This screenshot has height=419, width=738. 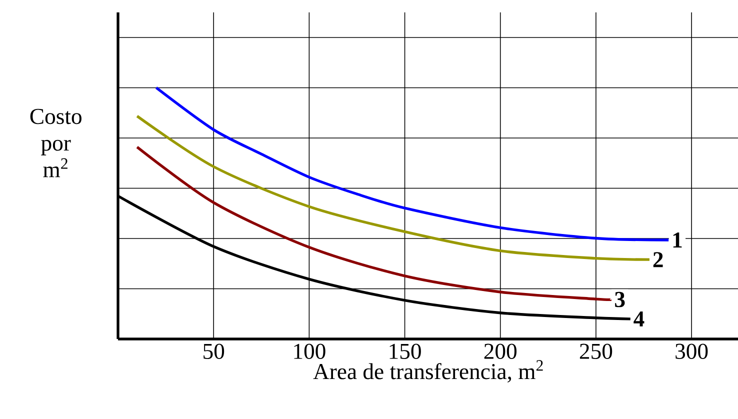 What do you see at coordinates (500, 352) in the screenshot?
I see `x-tick-label: 200` at bounding box center [500, 352].